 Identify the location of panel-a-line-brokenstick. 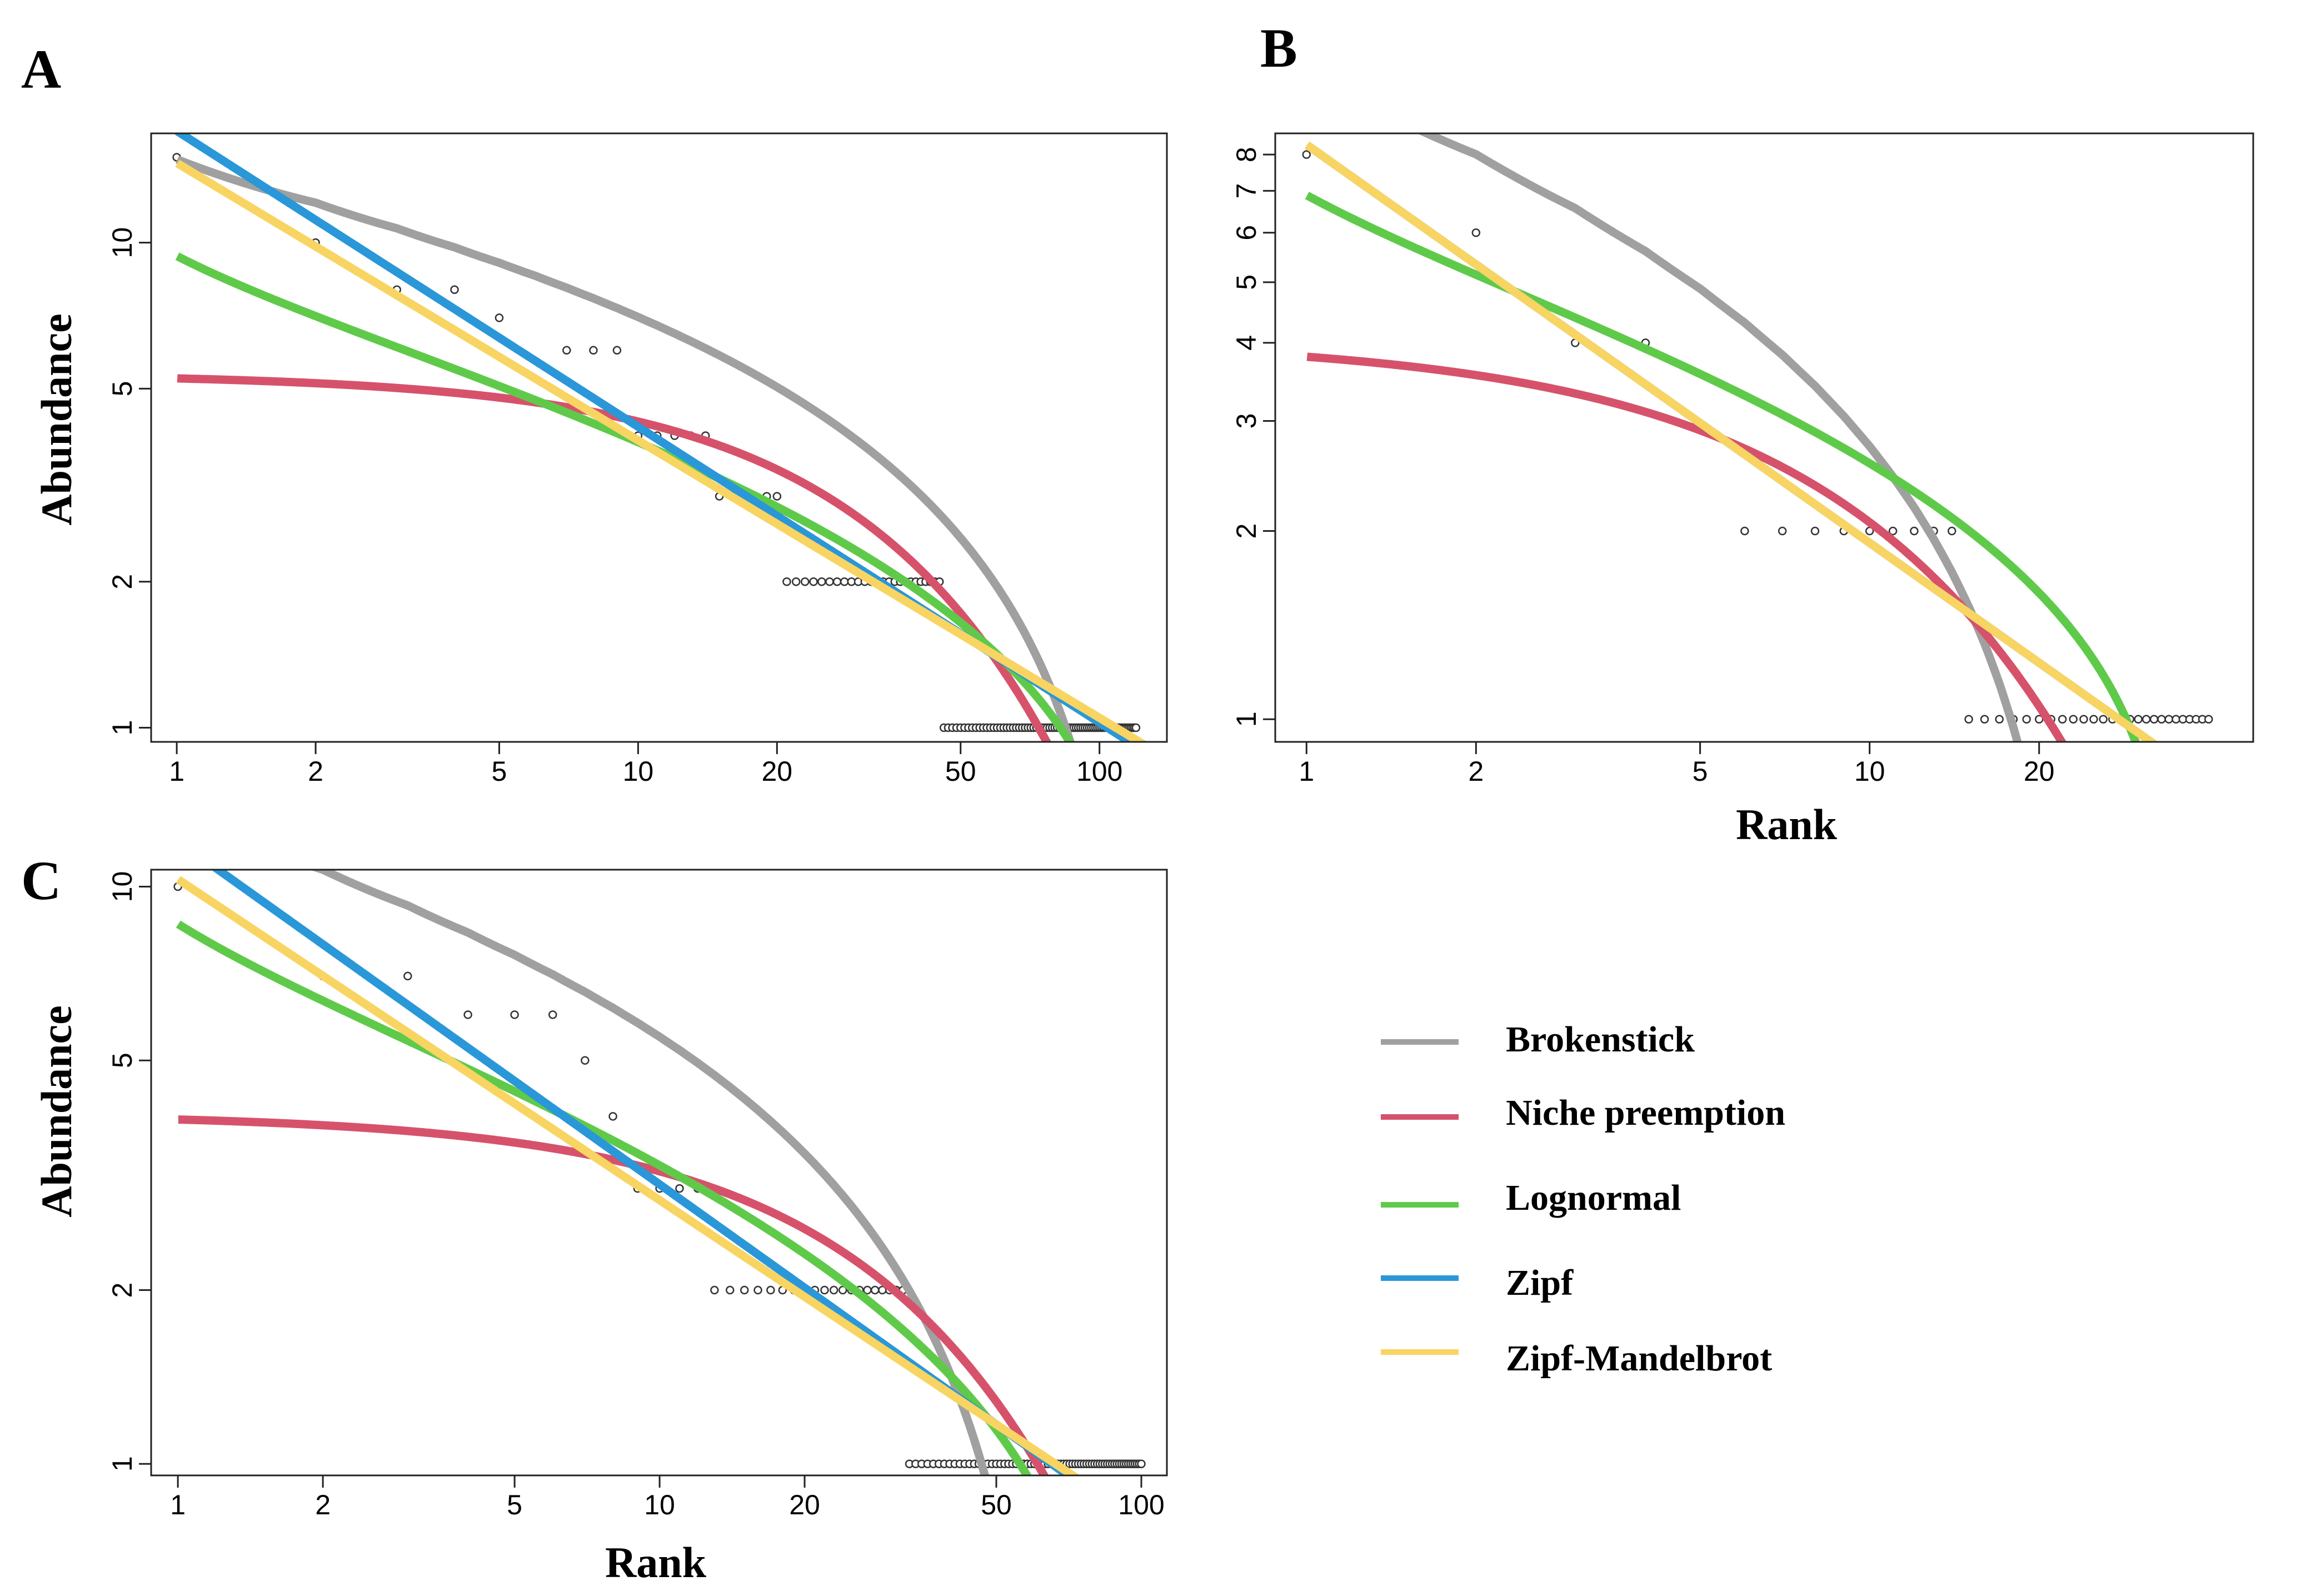
(624, 449).